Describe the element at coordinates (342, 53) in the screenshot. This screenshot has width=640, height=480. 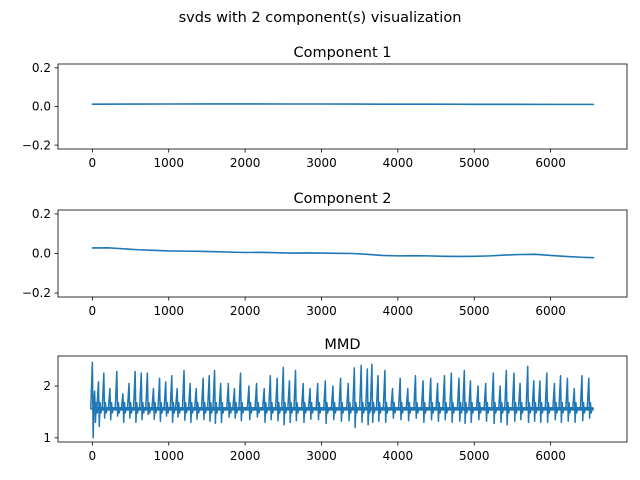
I see `subplot-title: Component 1` at that location.